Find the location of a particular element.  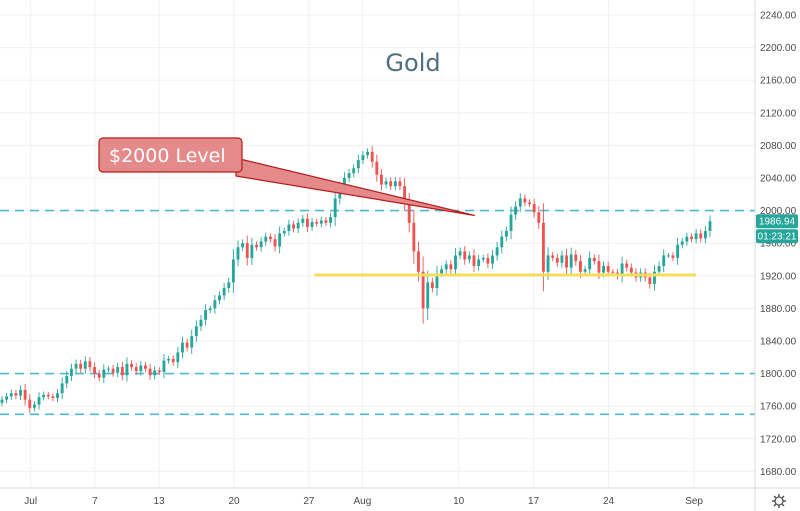

x-tick-label: 27 is located at coordinates (309, 501).